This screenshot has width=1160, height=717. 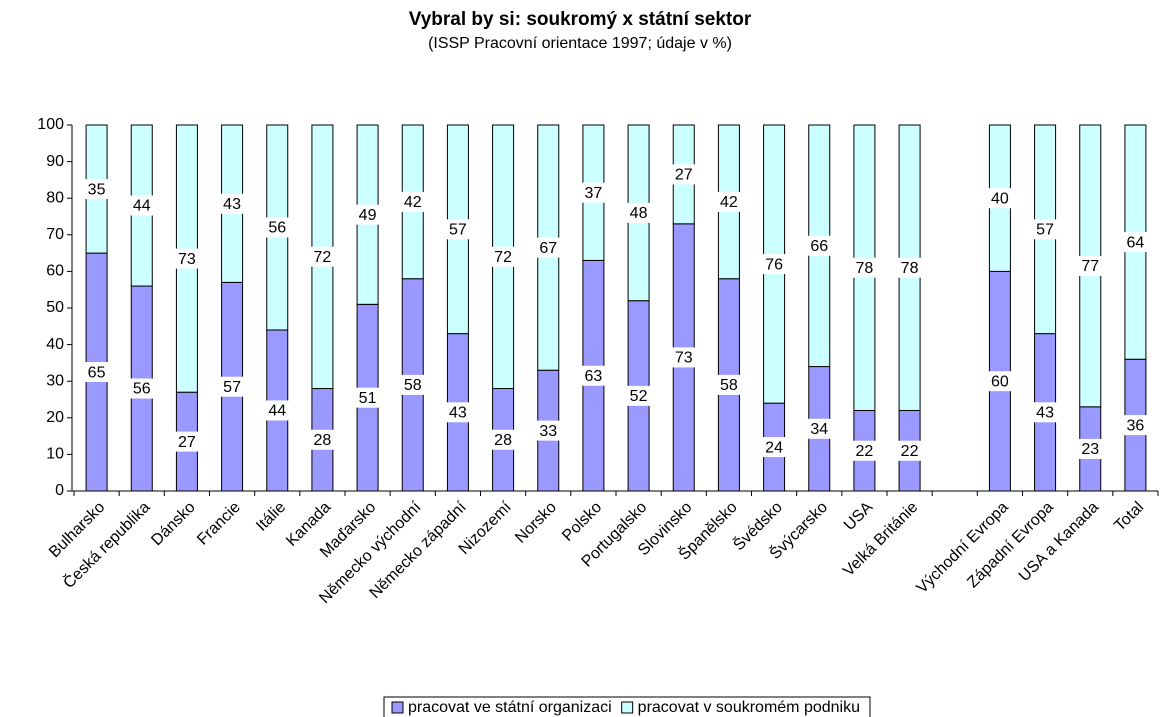 I want to click on value-label: 24, so click(x=774, y=447).